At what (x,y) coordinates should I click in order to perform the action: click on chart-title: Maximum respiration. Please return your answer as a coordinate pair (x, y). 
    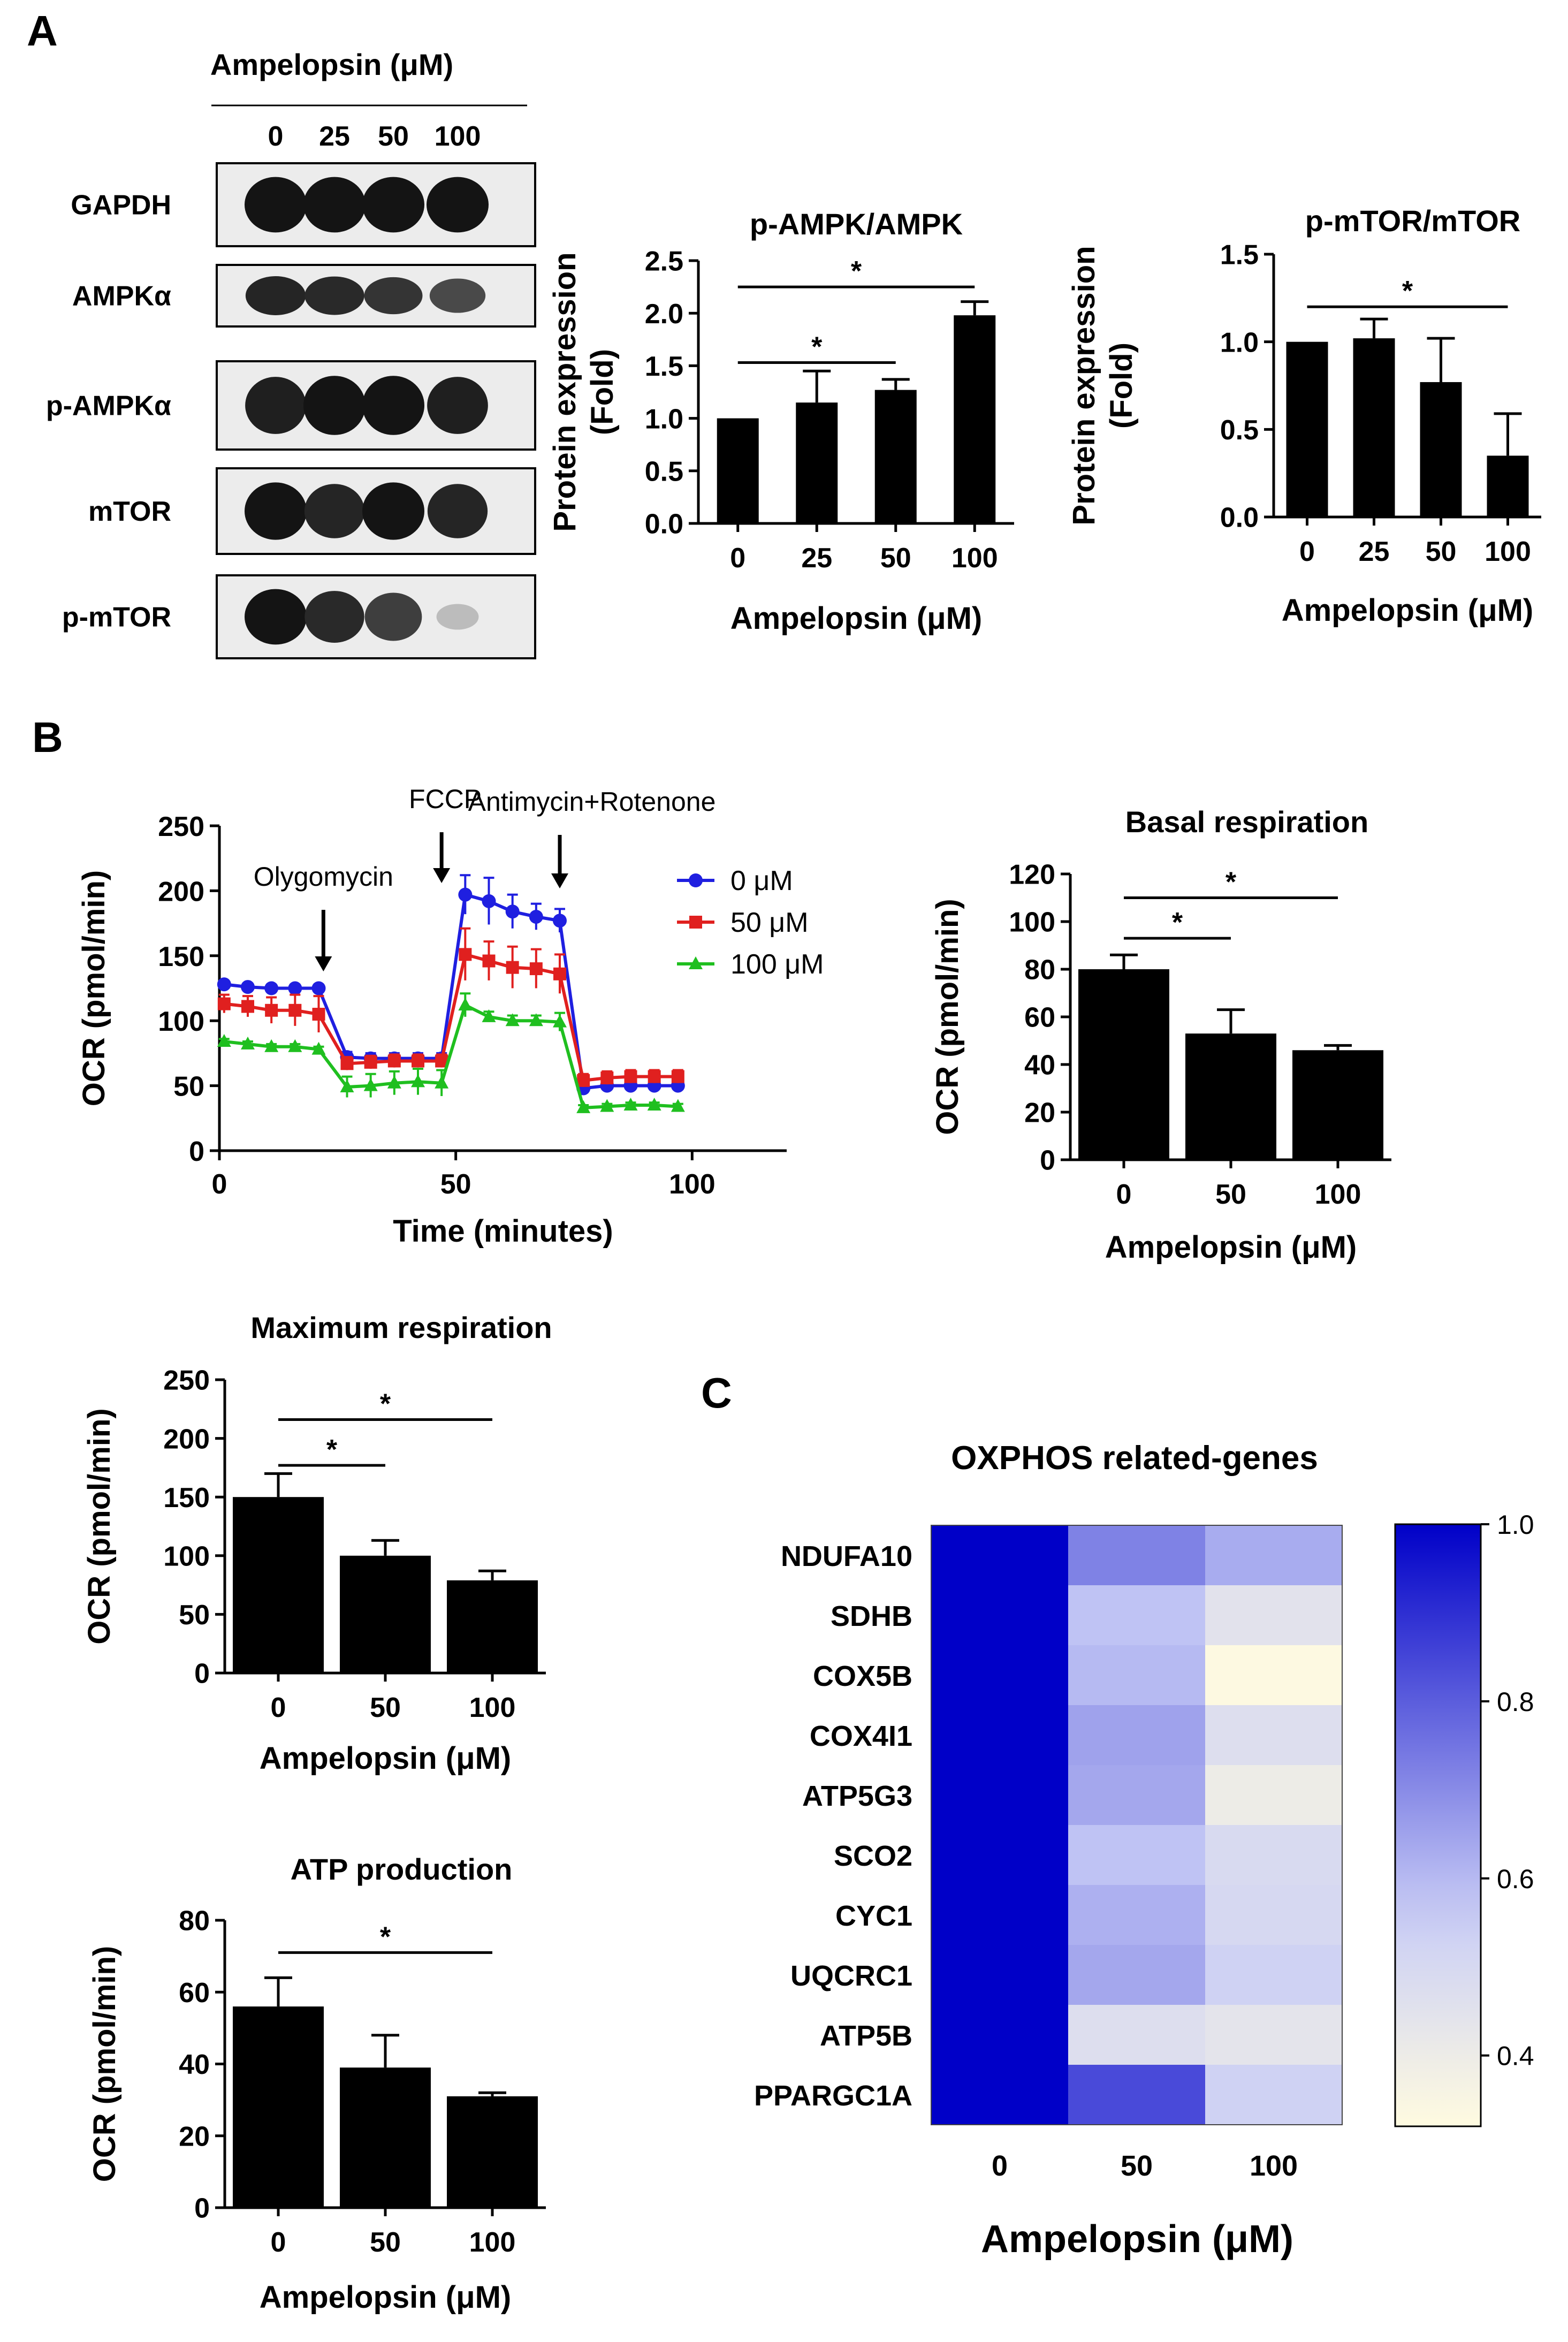
    Looking at the image, I should click on (401, 1328).